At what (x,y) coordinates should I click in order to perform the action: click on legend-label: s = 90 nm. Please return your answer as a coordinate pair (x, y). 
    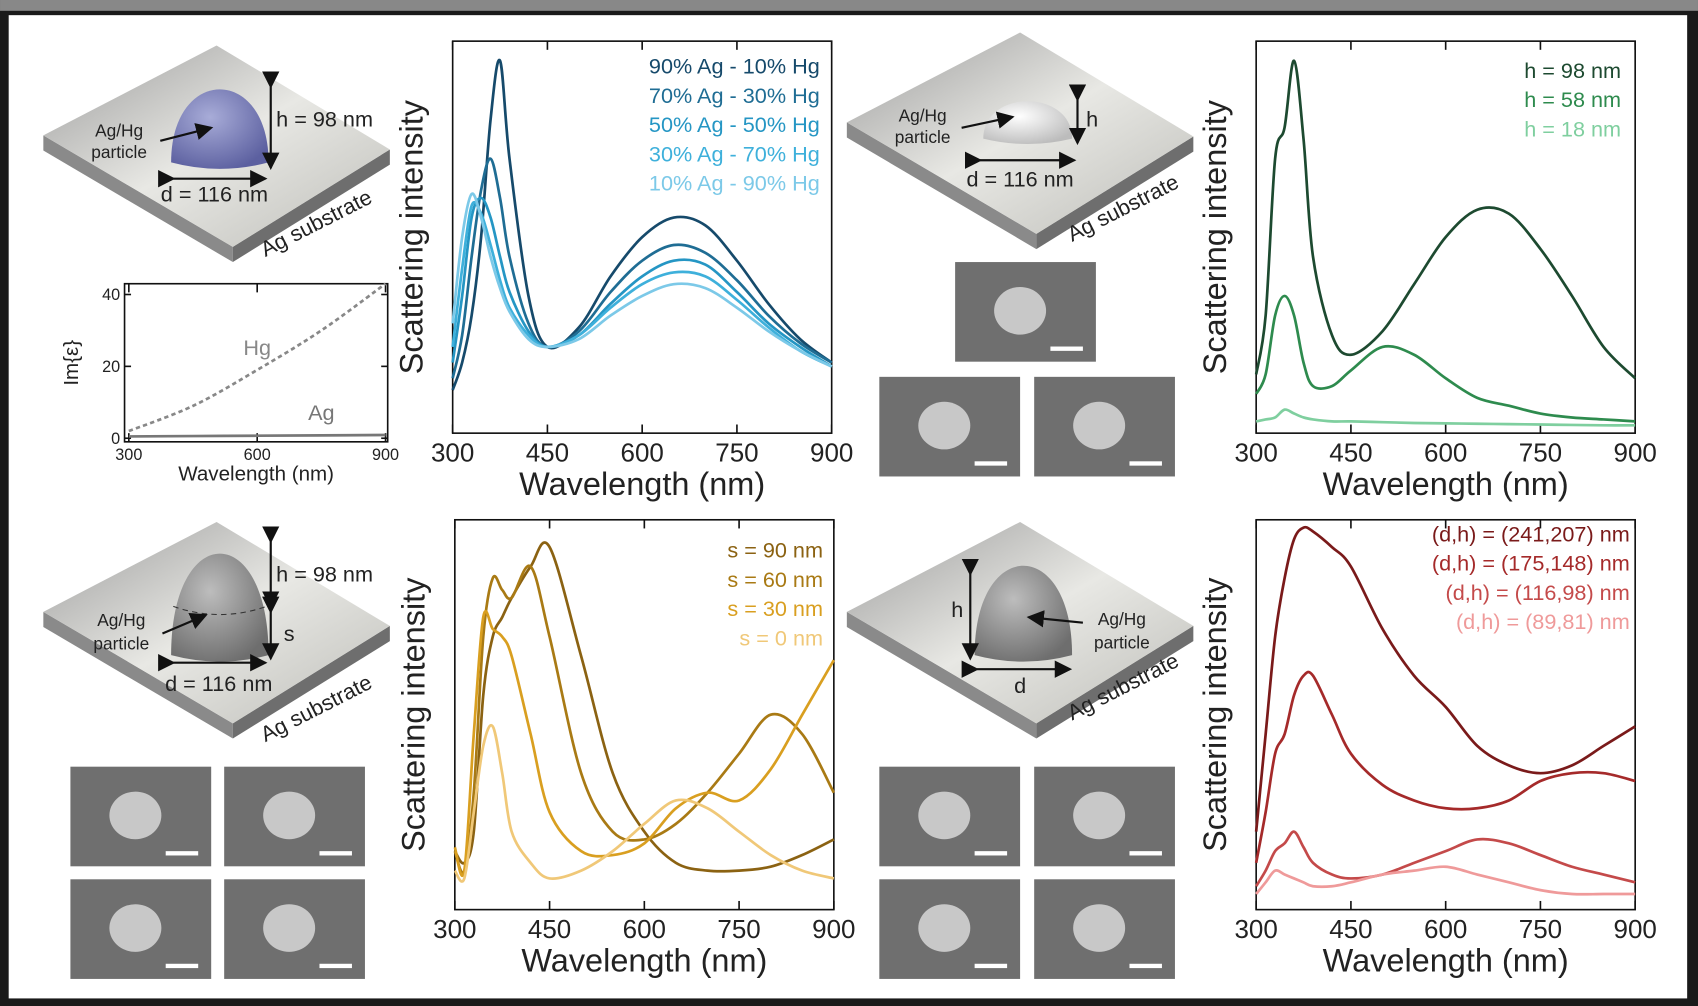
    Looking at the image, I should click on (775, 550).